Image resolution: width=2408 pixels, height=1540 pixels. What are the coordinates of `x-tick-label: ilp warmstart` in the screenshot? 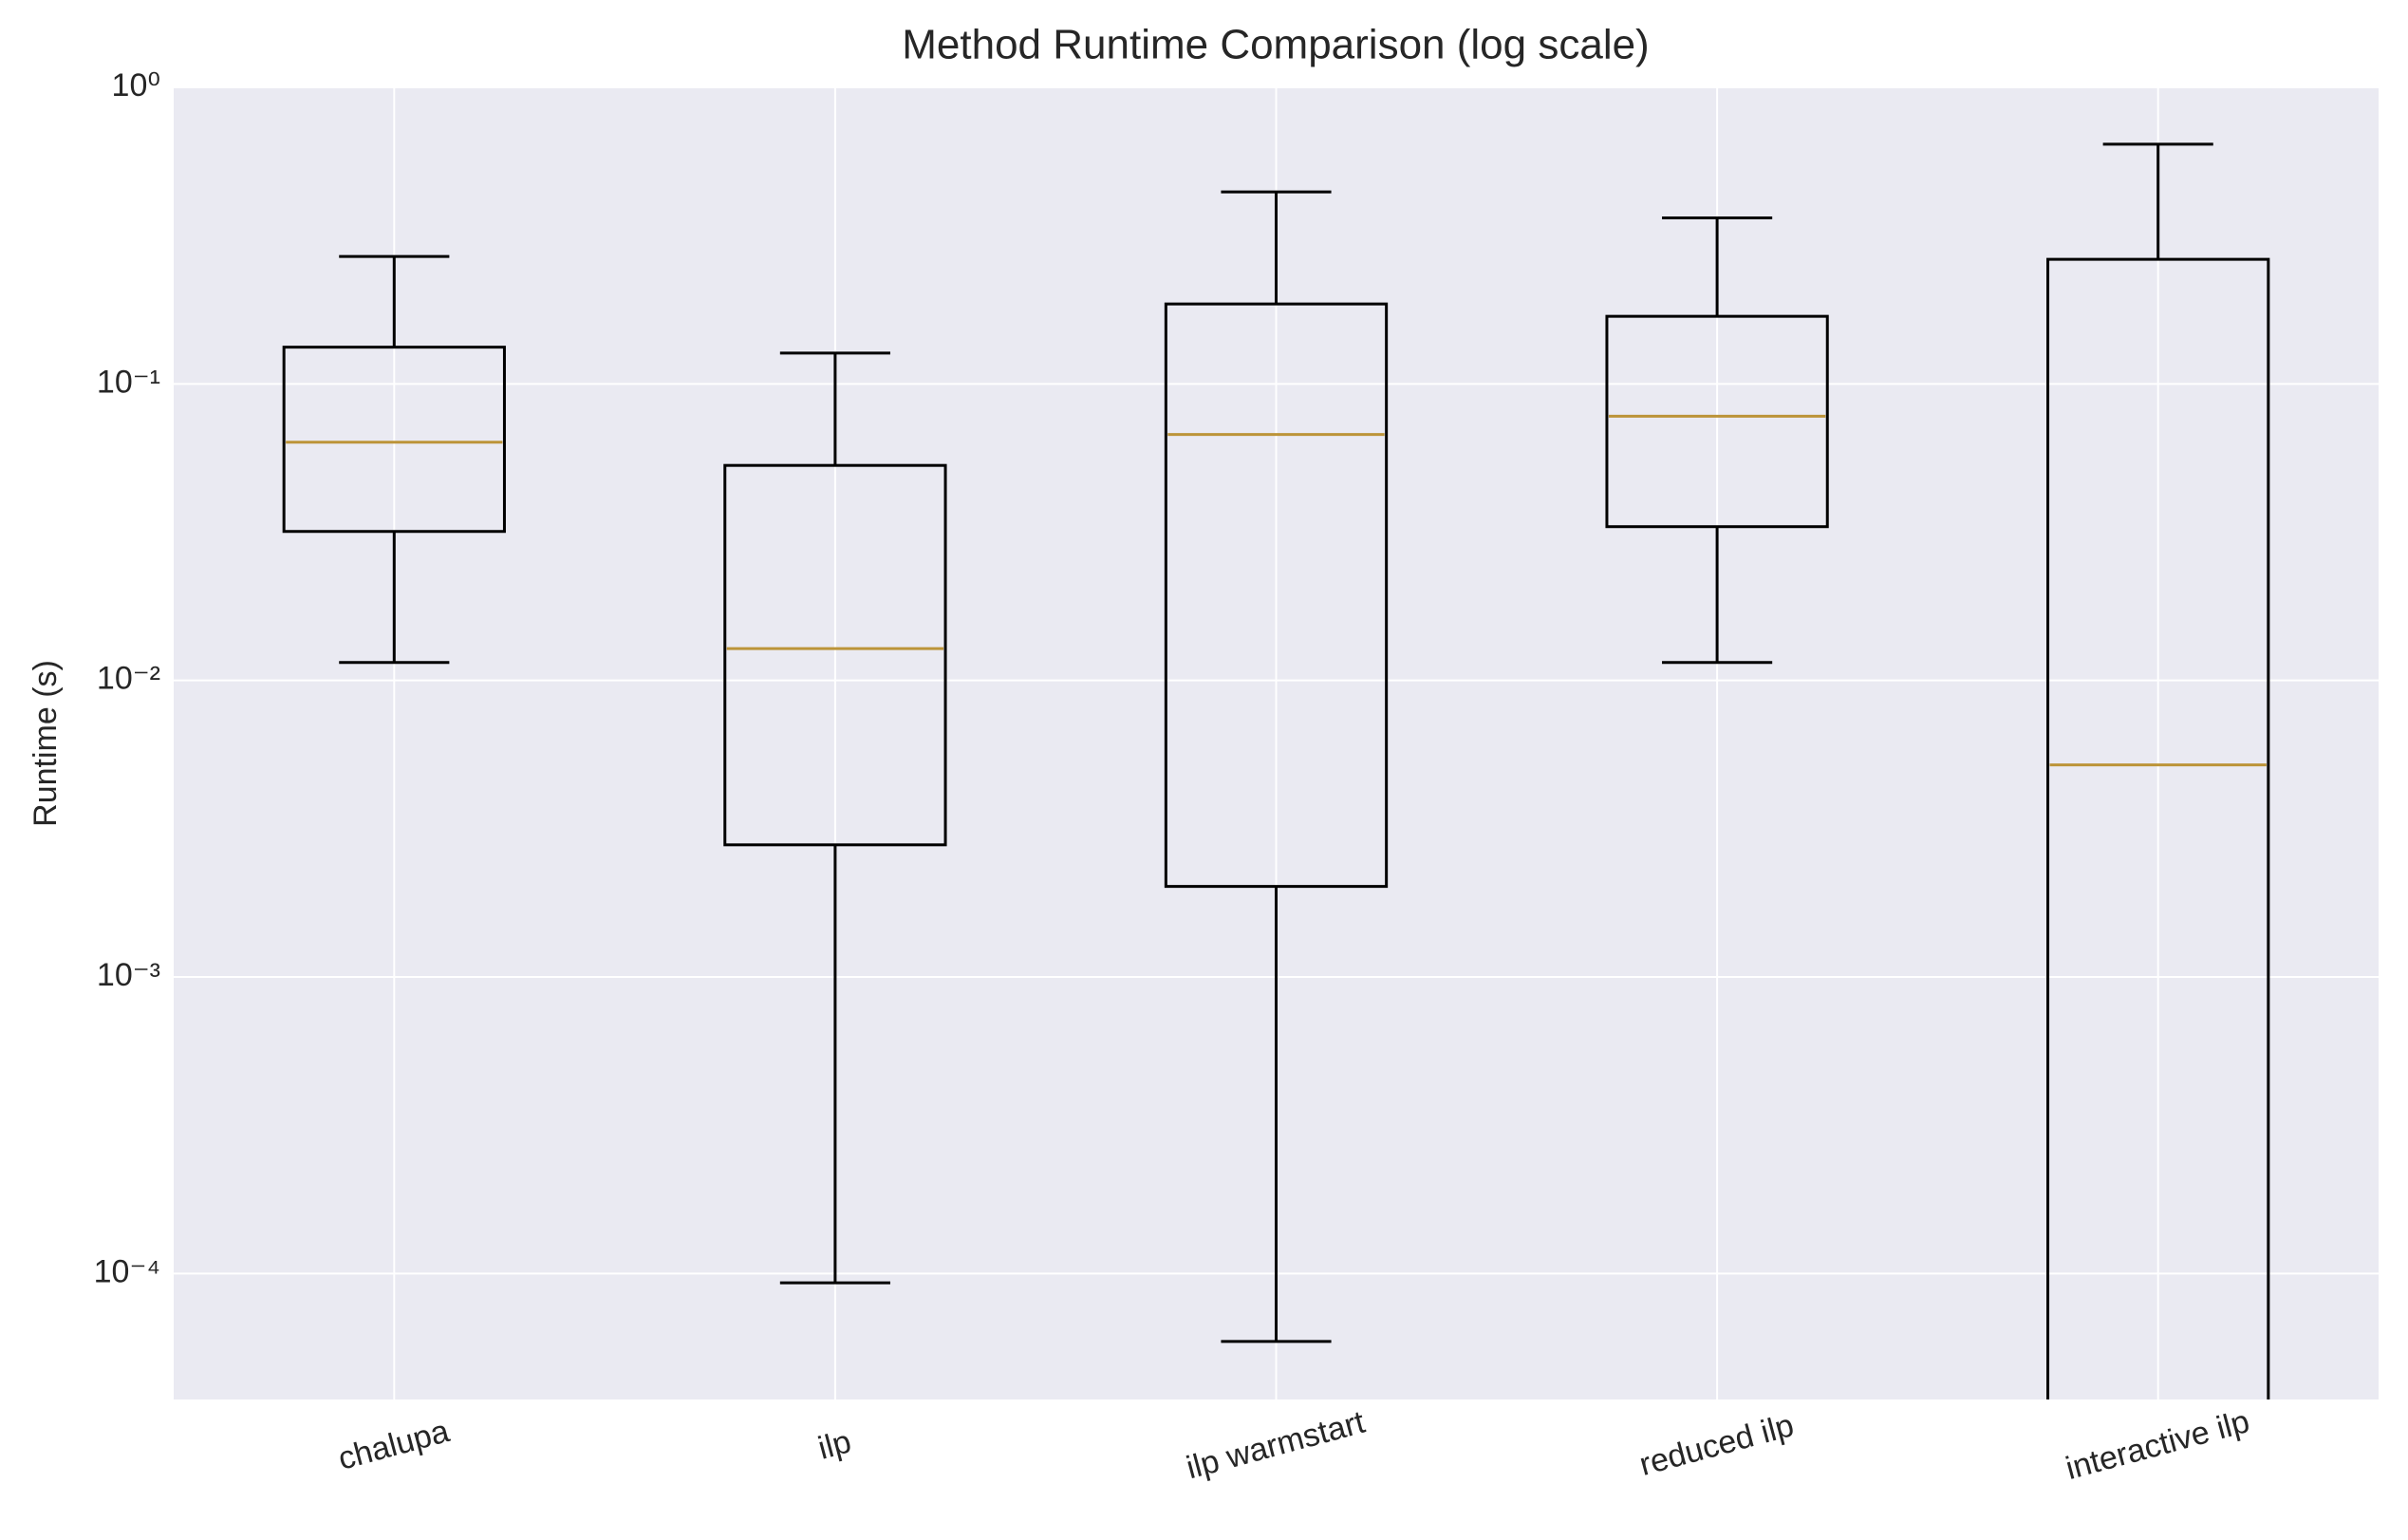 It's located at (1276, 1445).